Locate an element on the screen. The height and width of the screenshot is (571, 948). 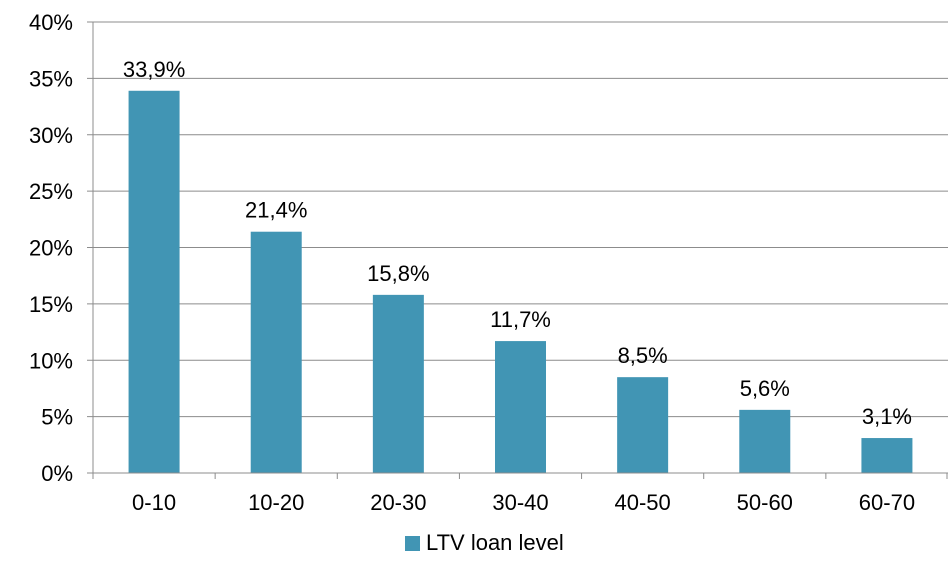
y-tick-label: 10% is located at coordinates (51, 360).